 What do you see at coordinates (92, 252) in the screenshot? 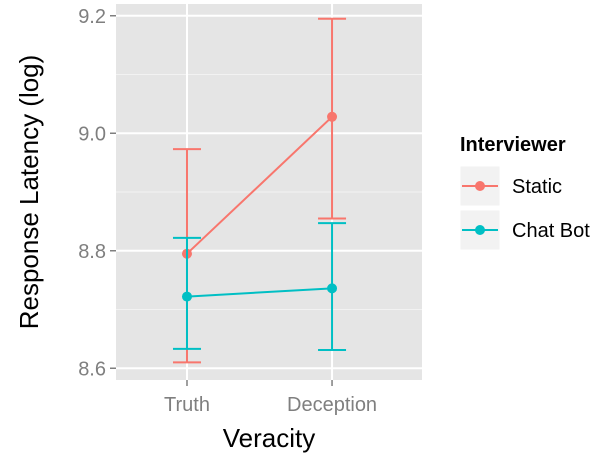
I see `y-tick-label: 8.8` at bounding box center [92, 252].